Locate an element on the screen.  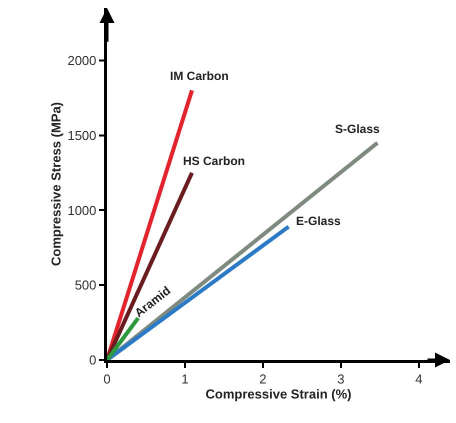
y-tick-label: 2000 is located at coordinates (81, 60).